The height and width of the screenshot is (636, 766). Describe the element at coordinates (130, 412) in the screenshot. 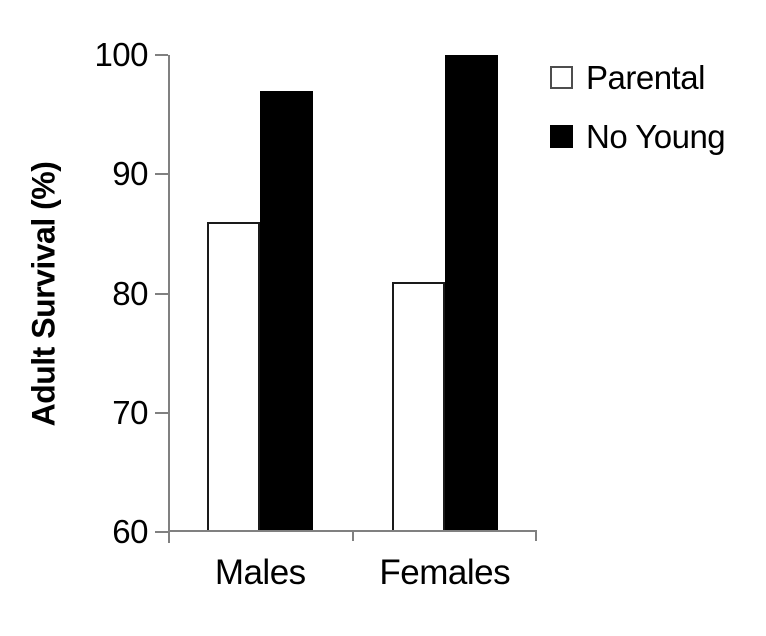

I see `y-tick-label-70: 70` at that location.